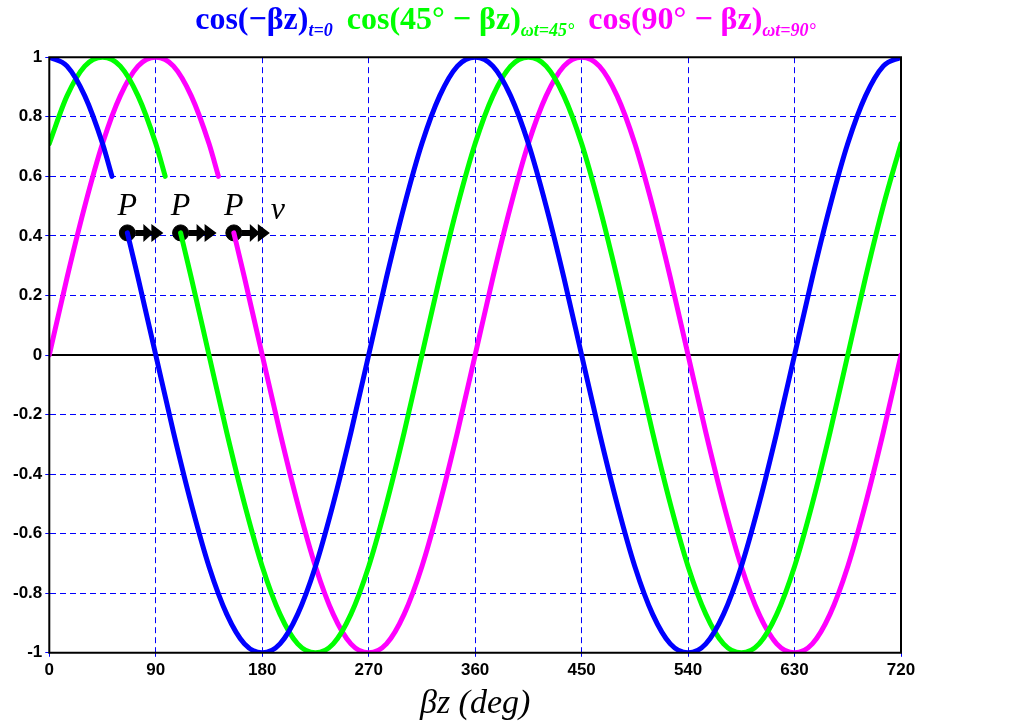 This screenshot has width=1011, height=728. What do you see at coordinates (475, 669) in the screenshot?
I see `x-tick-label: 360` at bounding box center [475, 669].